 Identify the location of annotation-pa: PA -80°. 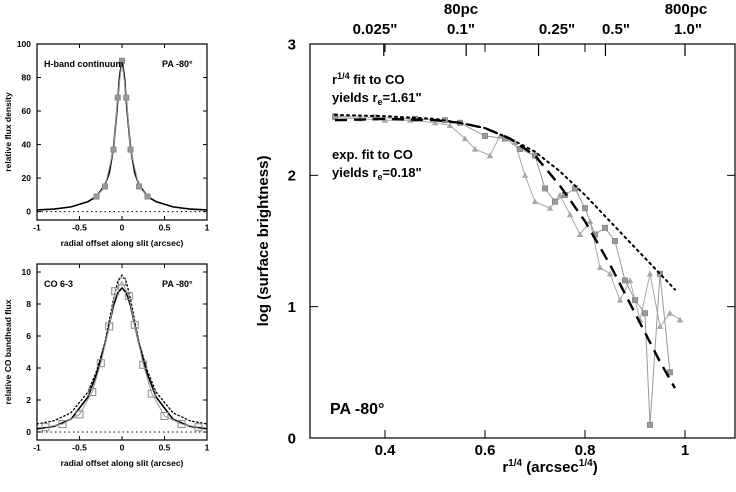
(357, 409).